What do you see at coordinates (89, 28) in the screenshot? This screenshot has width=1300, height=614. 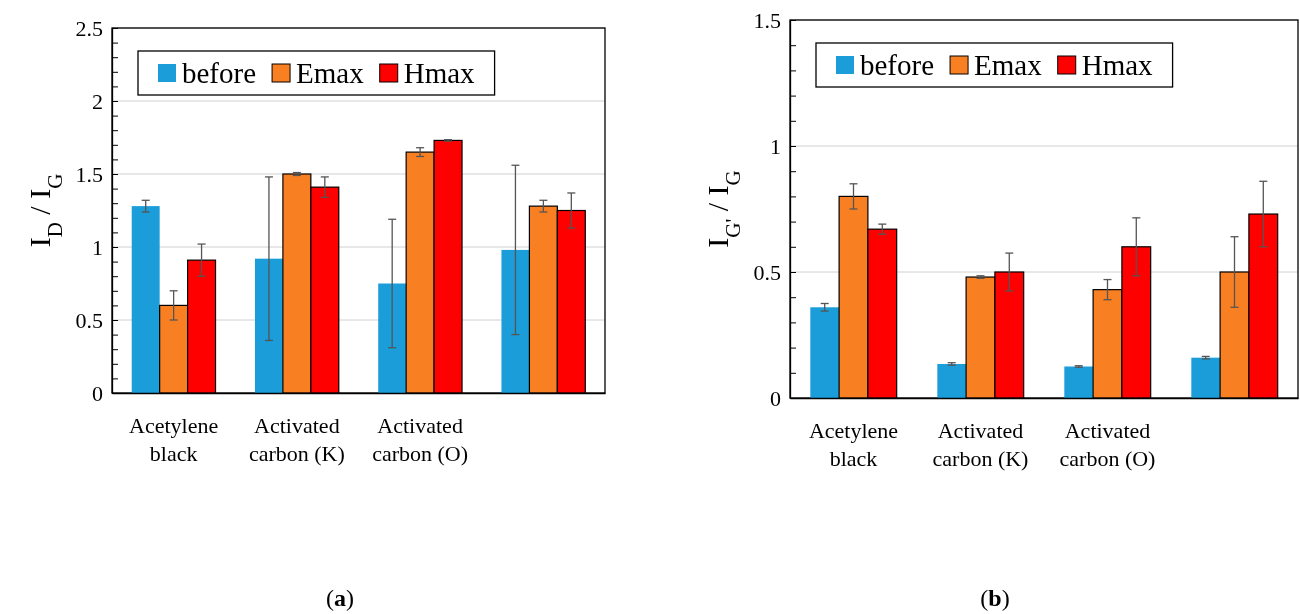 I see `y-tick-label: 2.5` at bounding box center [89, 28].